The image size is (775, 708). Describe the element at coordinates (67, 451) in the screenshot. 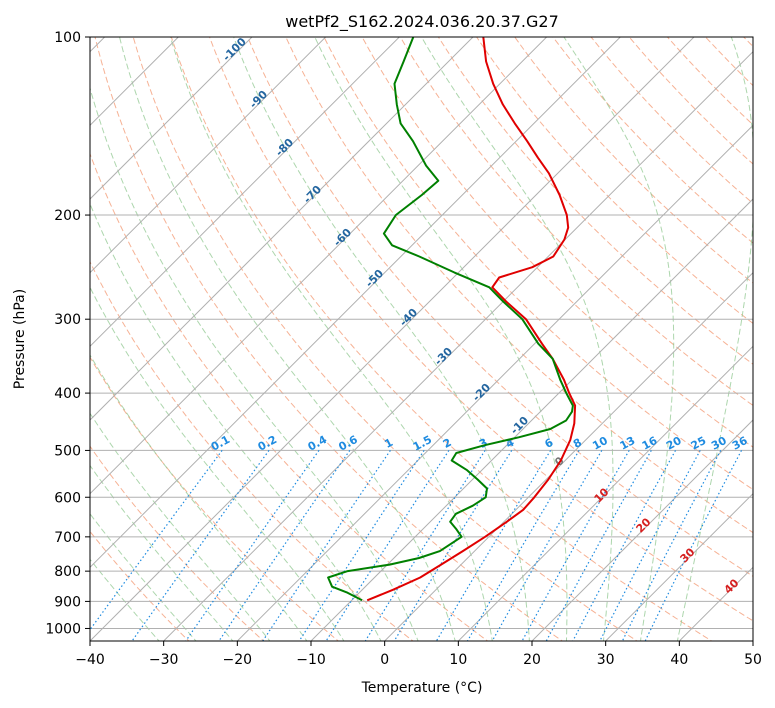

I see `y-tick-label: 500` at that location.